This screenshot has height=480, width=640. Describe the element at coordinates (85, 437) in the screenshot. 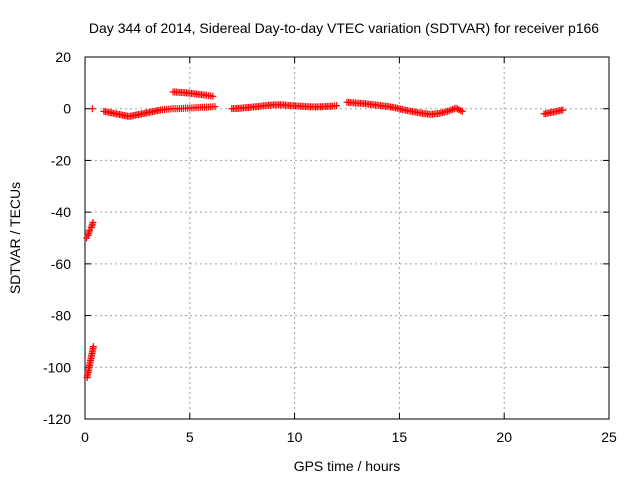

I see `x-tick-label: 0` at that location.